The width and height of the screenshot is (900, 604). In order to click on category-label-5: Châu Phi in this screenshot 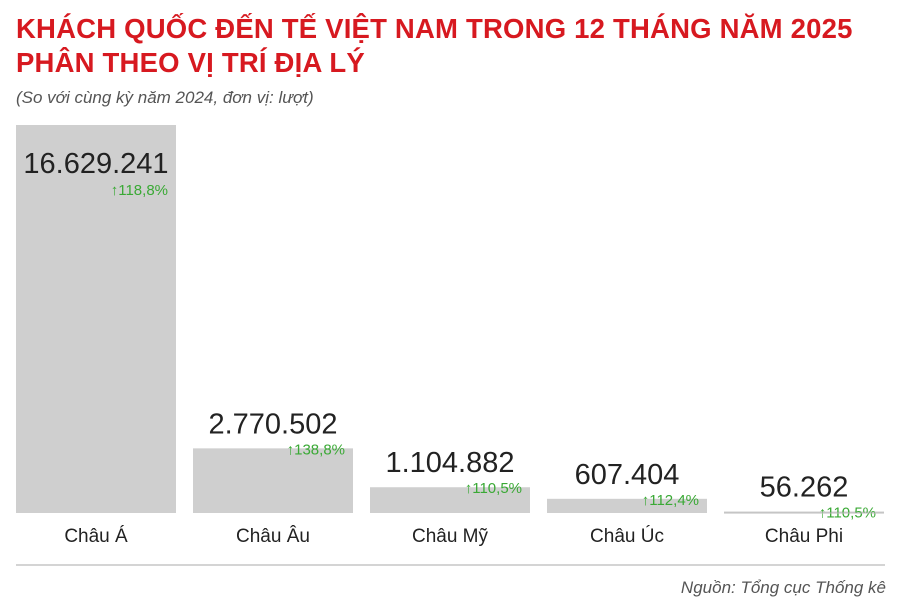, I will do `click(804, 536)`.